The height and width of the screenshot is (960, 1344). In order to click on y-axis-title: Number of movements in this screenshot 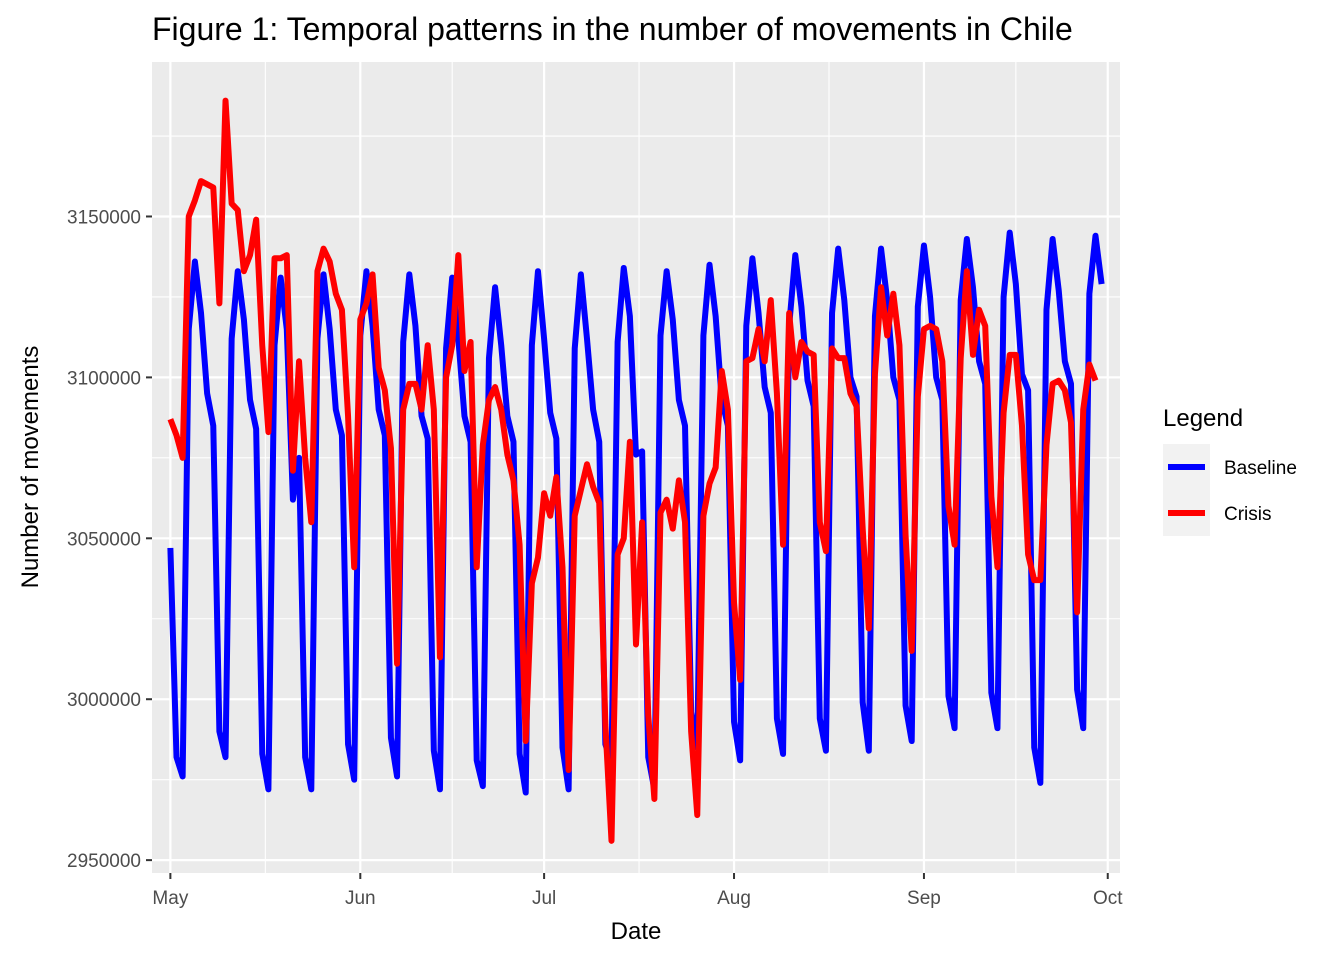, I will do `click(30, 467)`.